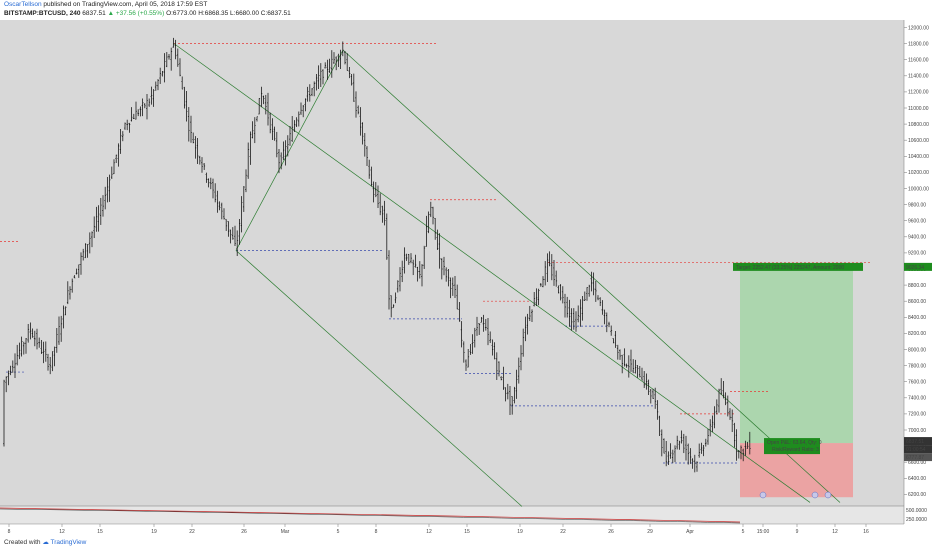  I want to click on y-tick-label: 6600.00, so click(917, 463).